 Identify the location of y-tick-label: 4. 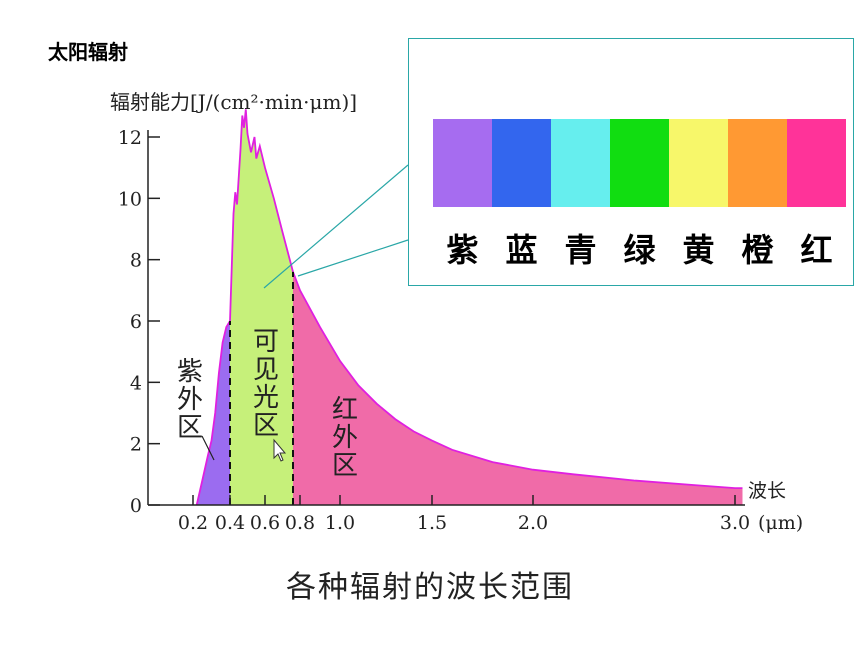
(136, 383).